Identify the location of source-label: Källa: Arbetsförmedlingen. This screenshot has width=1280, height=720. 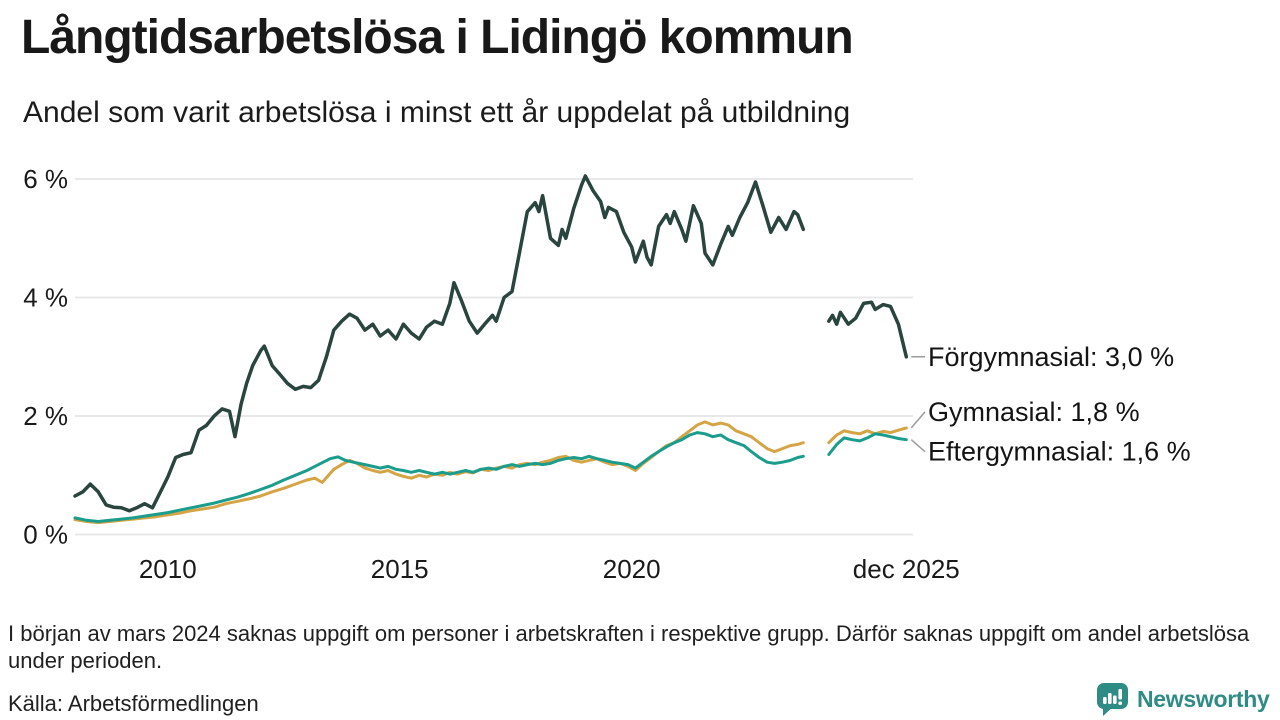
(133, 703).